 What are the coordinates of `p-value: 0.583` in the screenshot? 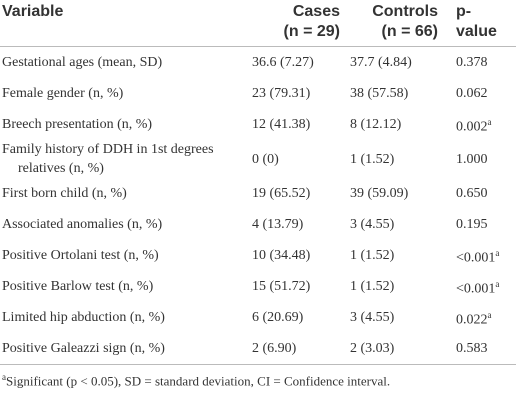 It's located at (472, 348).